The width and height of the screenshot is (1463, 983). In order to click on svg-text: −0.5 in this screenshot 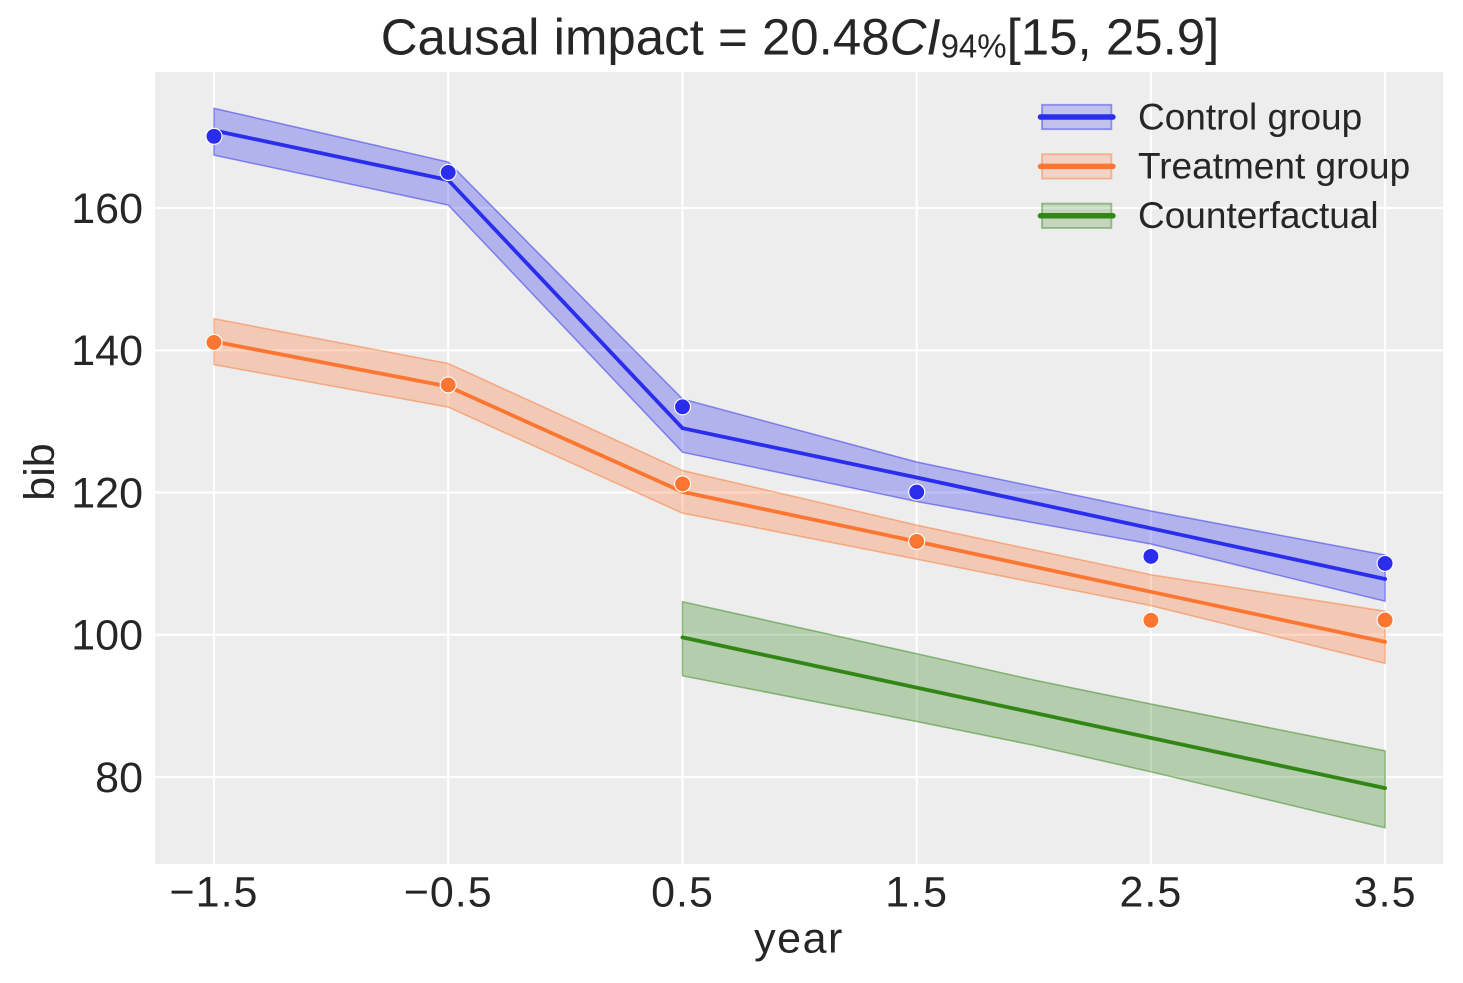, I will do `click(448, 892)`.